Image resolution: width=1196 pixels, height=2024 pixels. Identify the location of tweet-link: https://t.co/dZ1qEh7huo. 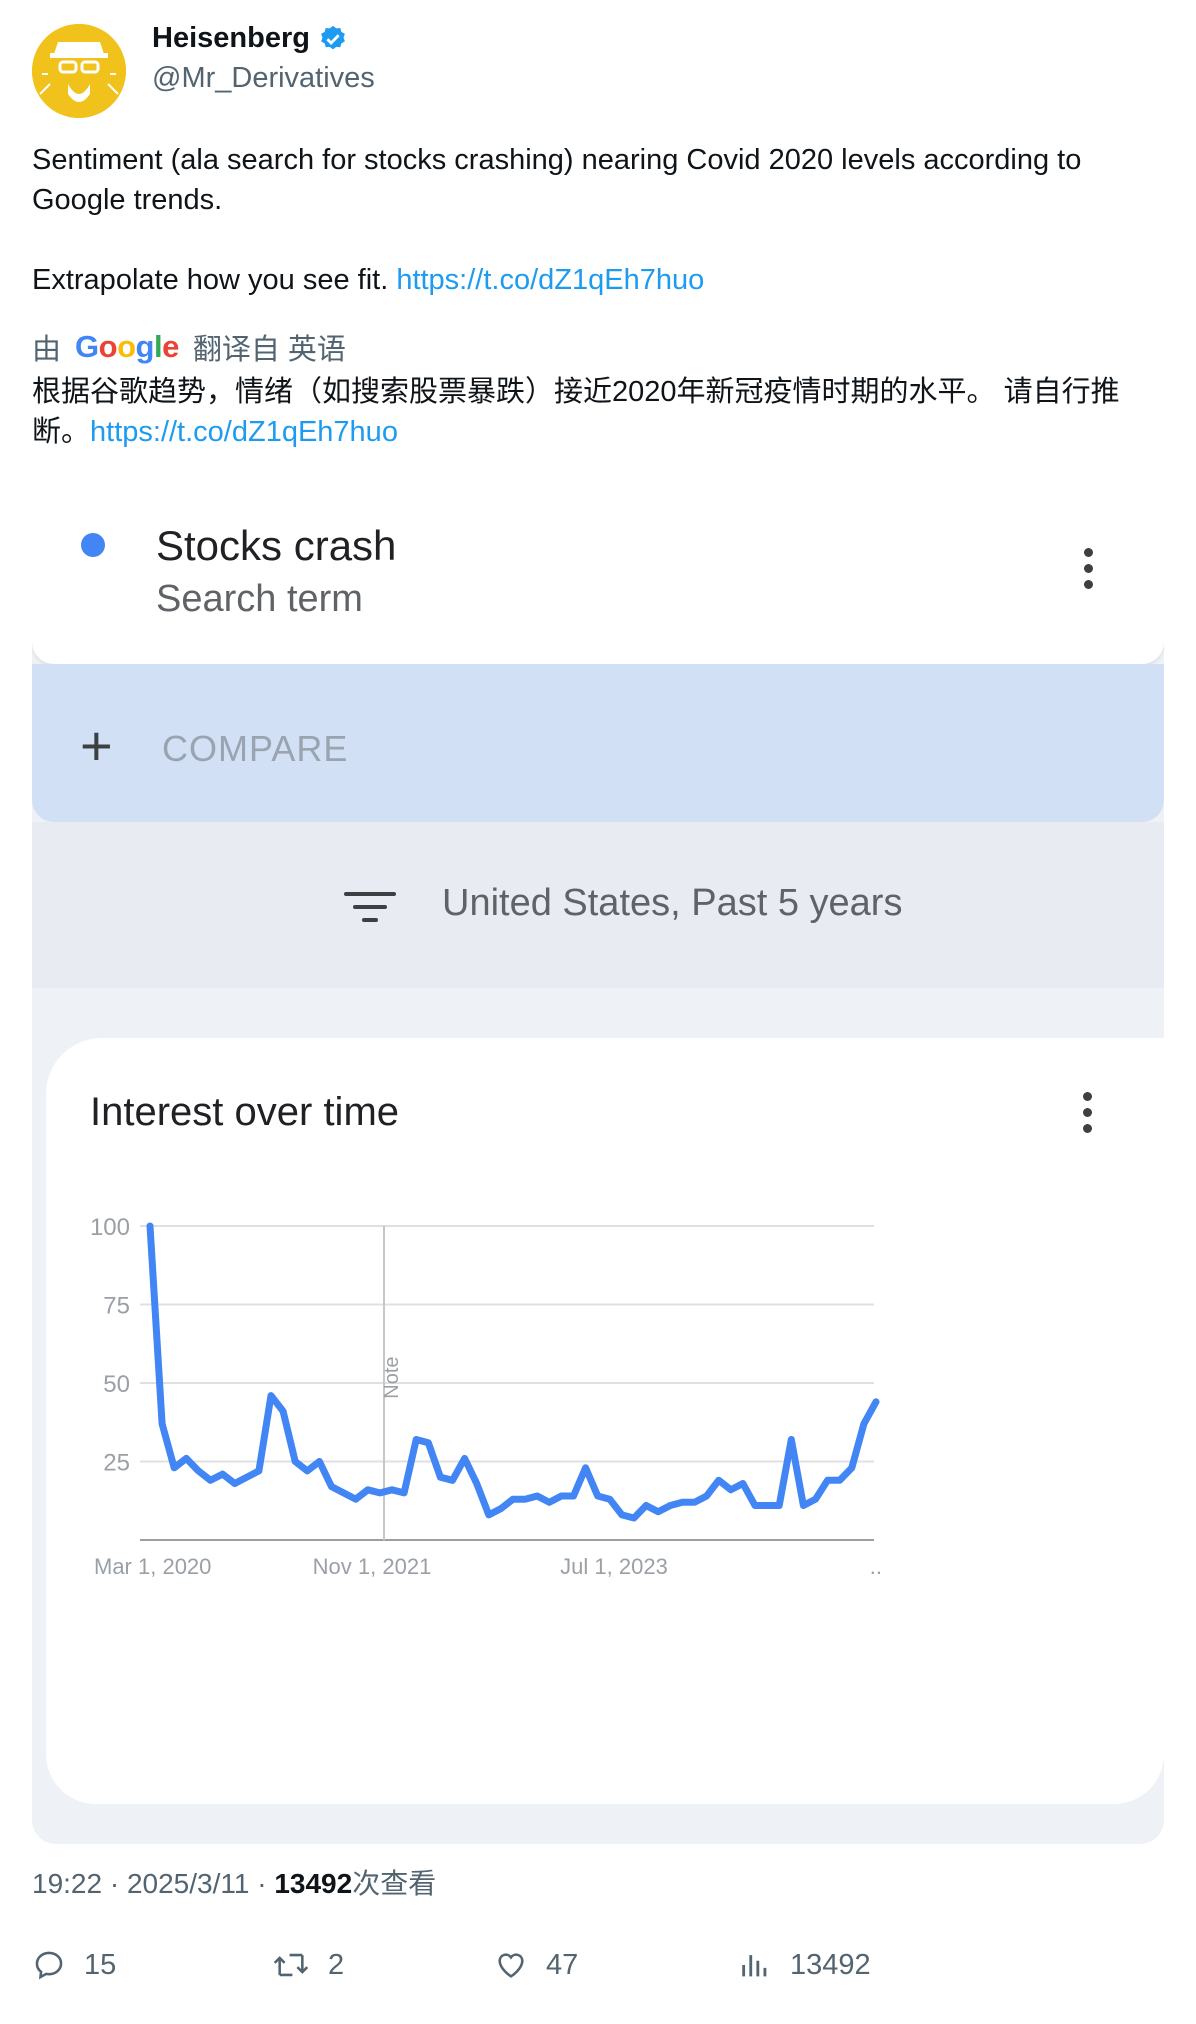
(550, 280).